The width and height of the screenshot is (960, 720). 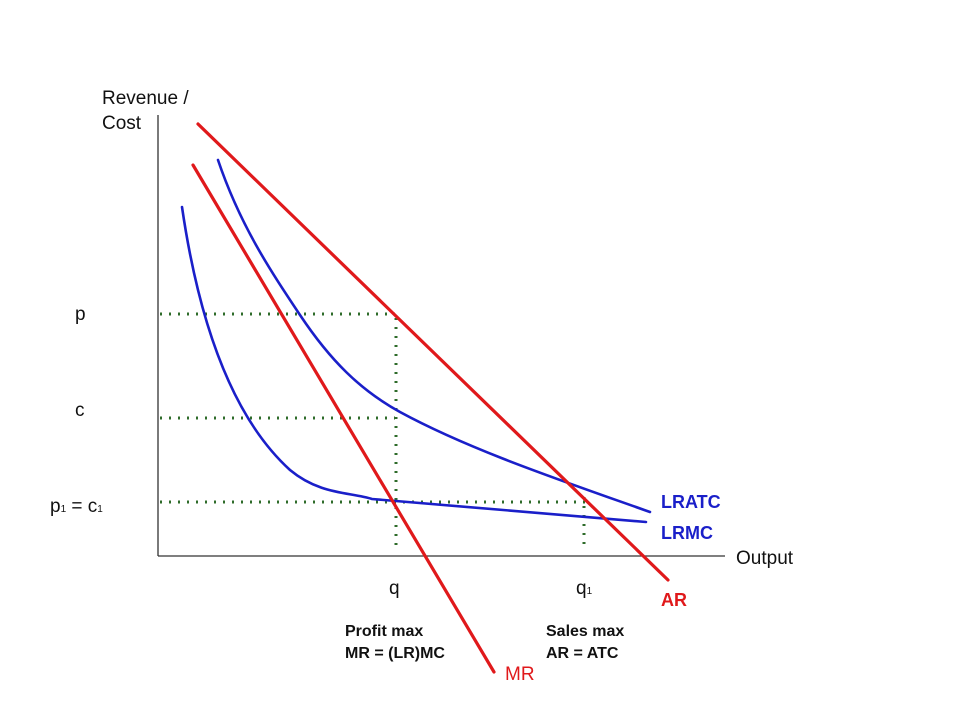 What do you see at coordinates (100, 509) in the screenshot?
I see `tick-c1-subscript: 1` at bounding box center [100, 509].